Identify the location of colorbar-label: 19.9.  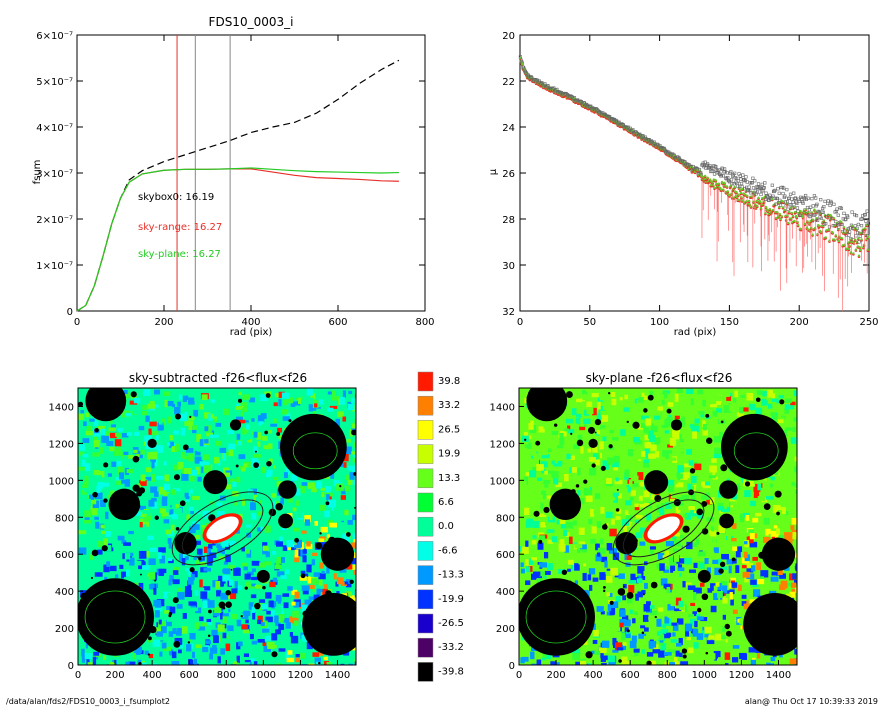
(449, 454).